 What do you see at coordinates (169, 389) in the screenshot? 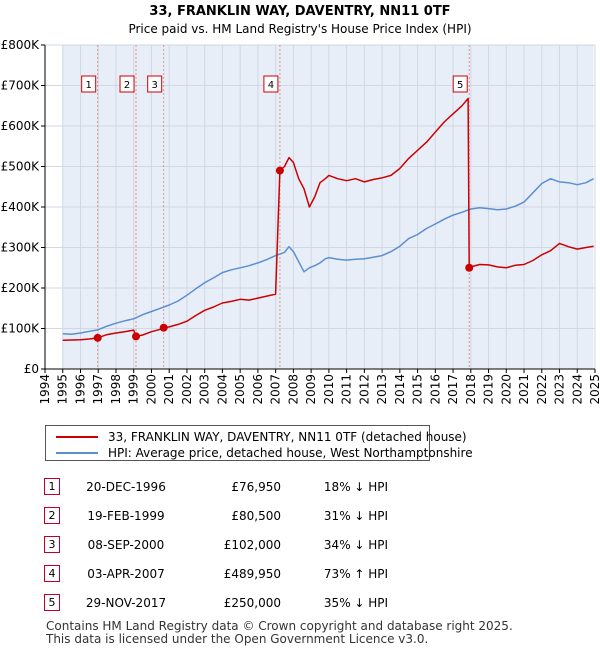
I see `x-tick-label: 2001` at bounding box center [169, 389].